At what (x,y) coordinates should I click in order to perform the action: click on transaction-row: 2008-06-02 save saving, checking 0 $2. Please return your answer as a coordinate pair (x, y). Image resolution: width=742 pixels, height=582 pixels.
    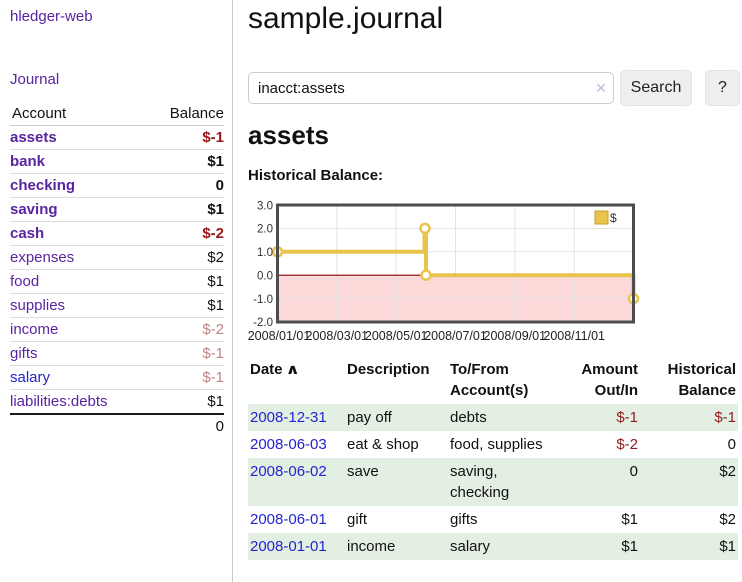
    Looking at the image, I should click on (493, 482).